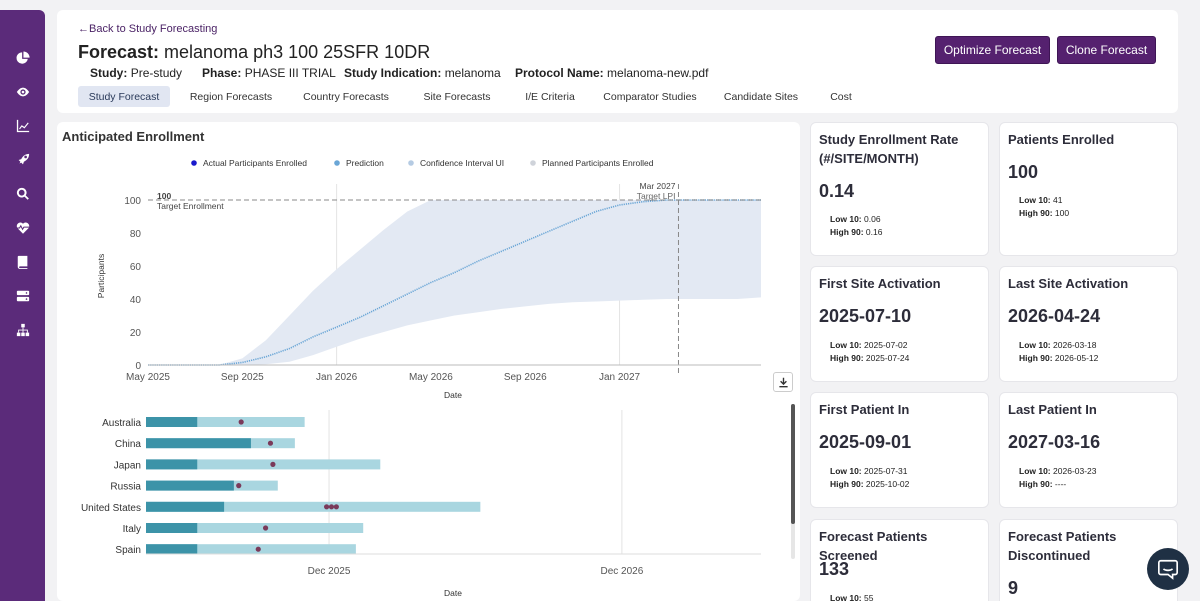  I want to click on clone-forecast-button: Clone Forecast, so click(1106, 50).